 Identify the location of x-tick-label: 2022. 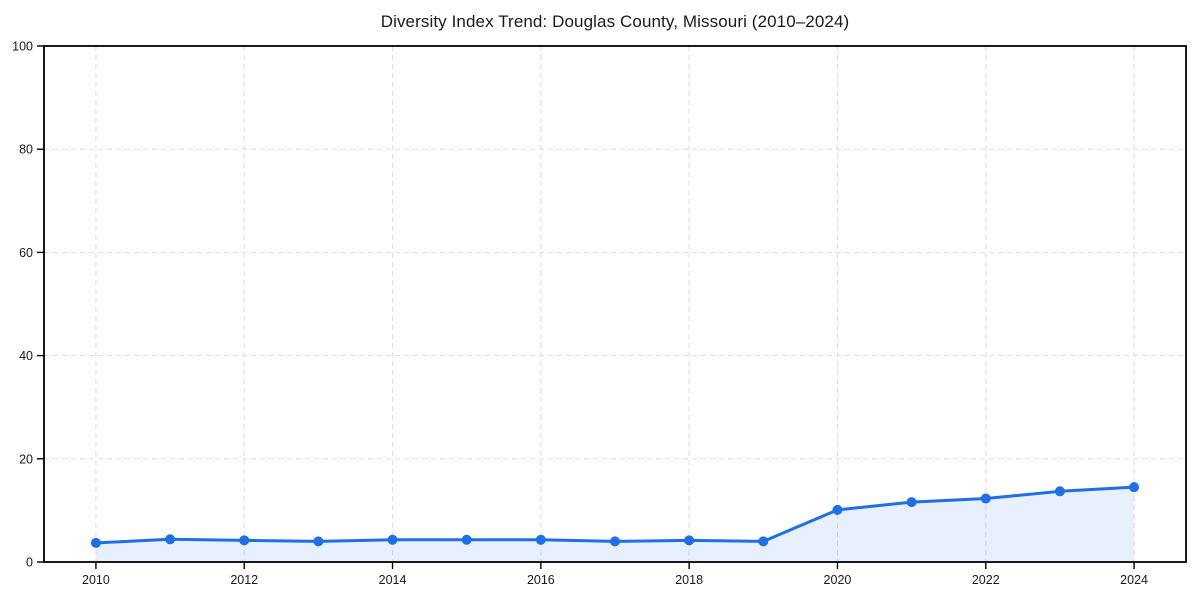
(986, 580).